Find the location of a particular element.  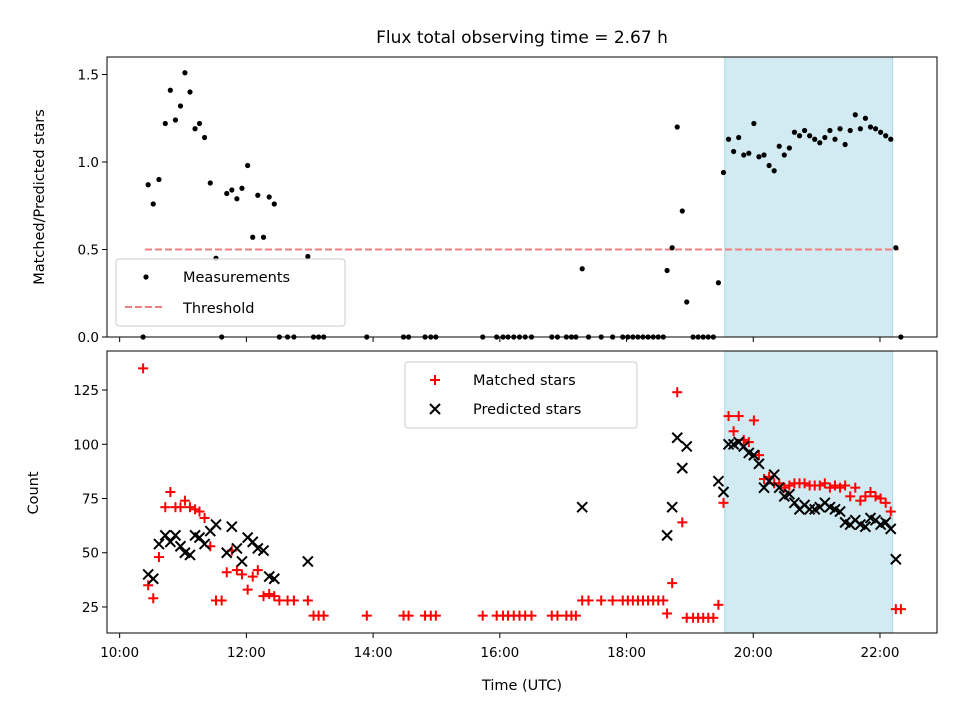

x-axis: 10:00 12:00 14:00 16:00 18:00 20:00 22:00 is located at coordinates (499, 647).